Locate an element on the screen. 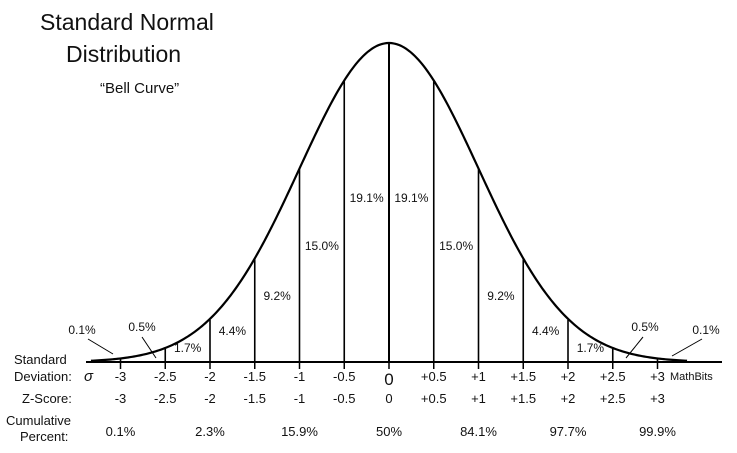 This screenshot has width=737, height=453. z-score-label: -2 is located at coordinates (210, 398).